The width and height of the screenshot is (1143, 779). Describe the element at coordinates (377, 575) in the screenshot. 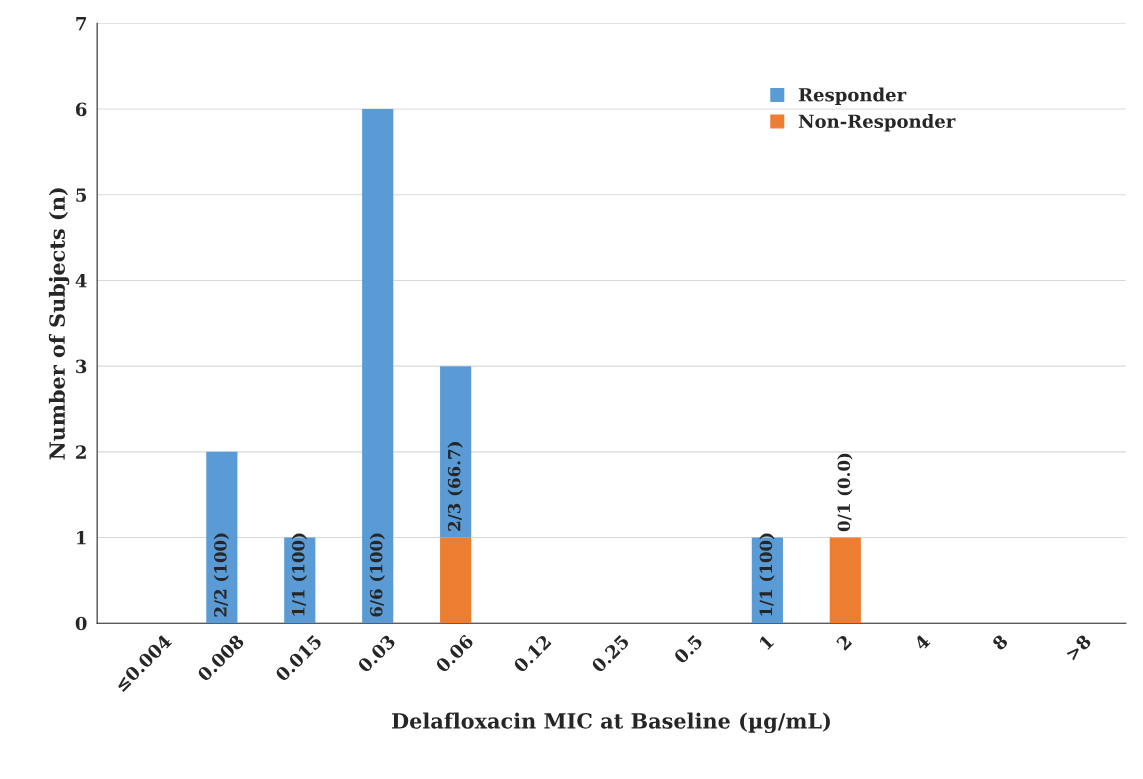

I see `annotation: 6/6 (100)` at that location.